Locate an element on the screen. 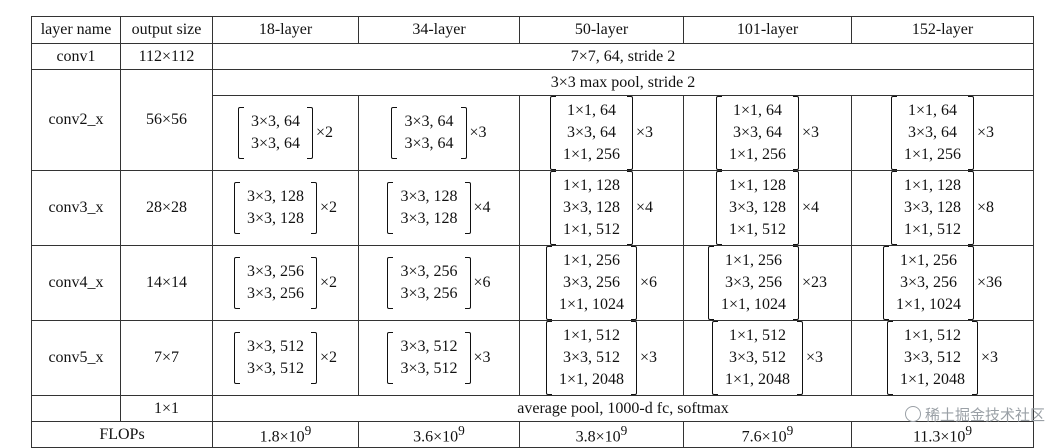 The height and width of the screenshot is (448, 1059). avgpool-row: 1×1 average pool, 1000-d fc, softmax is located at coordinates (532, 408).